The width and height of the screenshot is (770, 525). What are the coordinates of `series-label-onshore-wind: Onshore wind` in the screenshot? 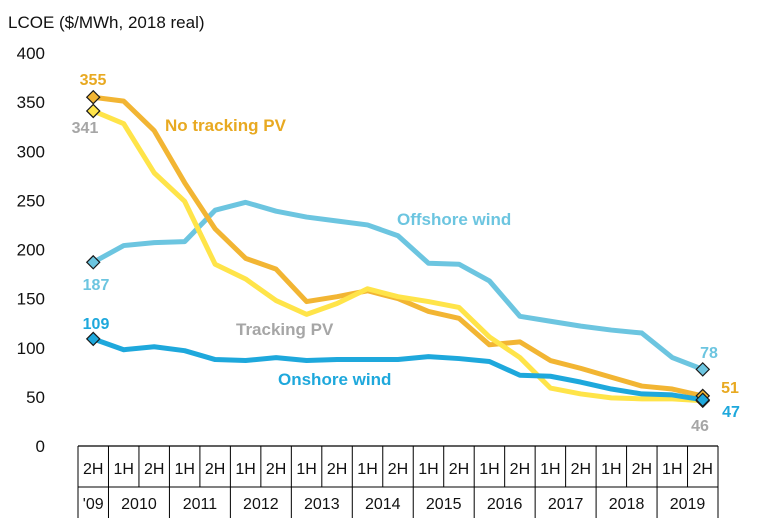 It's located at (334, 379).